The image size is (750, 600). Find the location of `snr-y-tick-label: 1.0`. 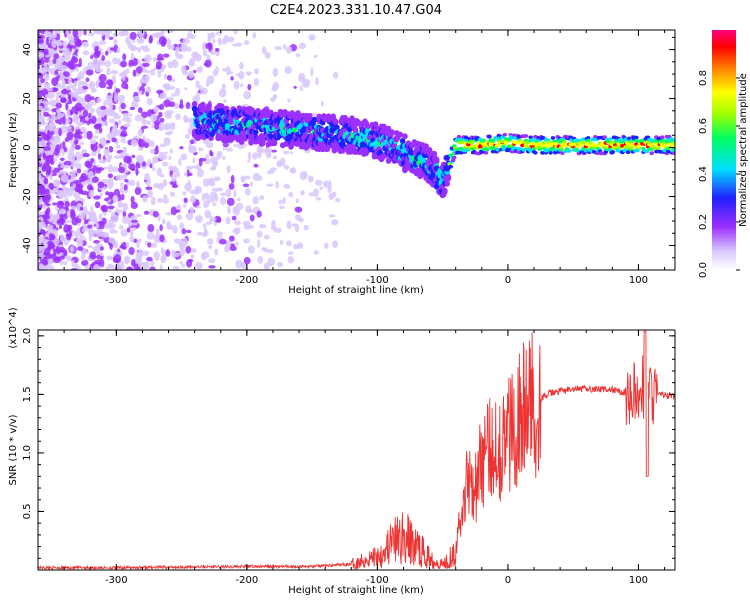

snr-y-tick-label: 1.0 is located at coordinates (27, 453).